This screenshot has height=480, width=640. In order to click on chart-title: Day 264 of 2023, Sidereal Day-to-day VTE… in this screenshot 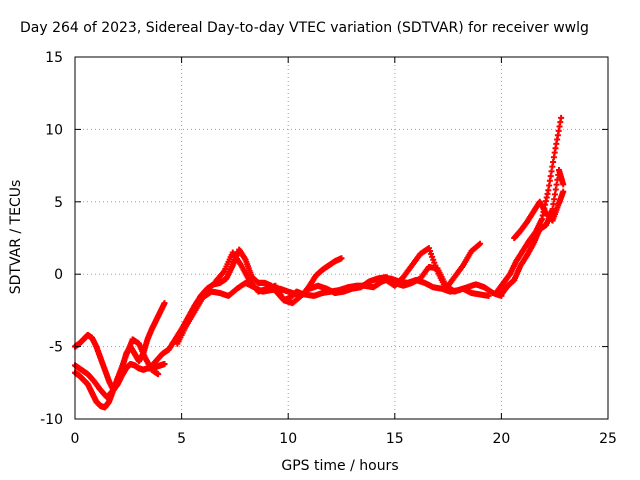, I will do `click(304, 28)`.